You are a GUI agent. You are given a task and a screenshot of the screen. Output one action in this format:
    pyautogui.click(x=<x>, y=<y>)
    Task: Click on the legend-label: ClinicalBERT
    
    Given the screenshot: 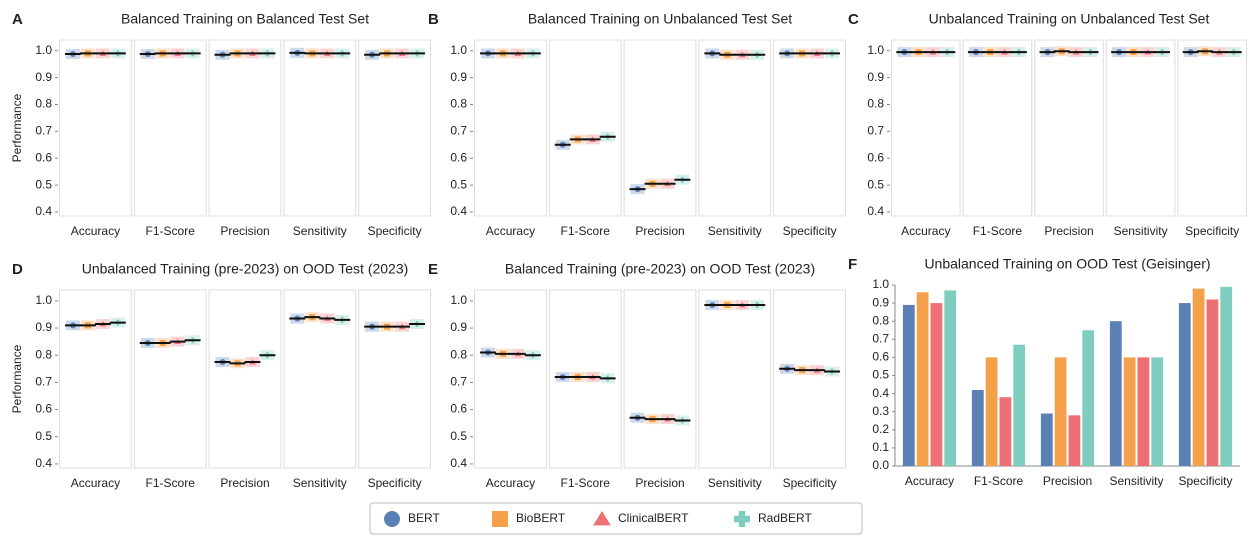 What is the action you would take?
    pyautogui.click(x=653, y=518)
    